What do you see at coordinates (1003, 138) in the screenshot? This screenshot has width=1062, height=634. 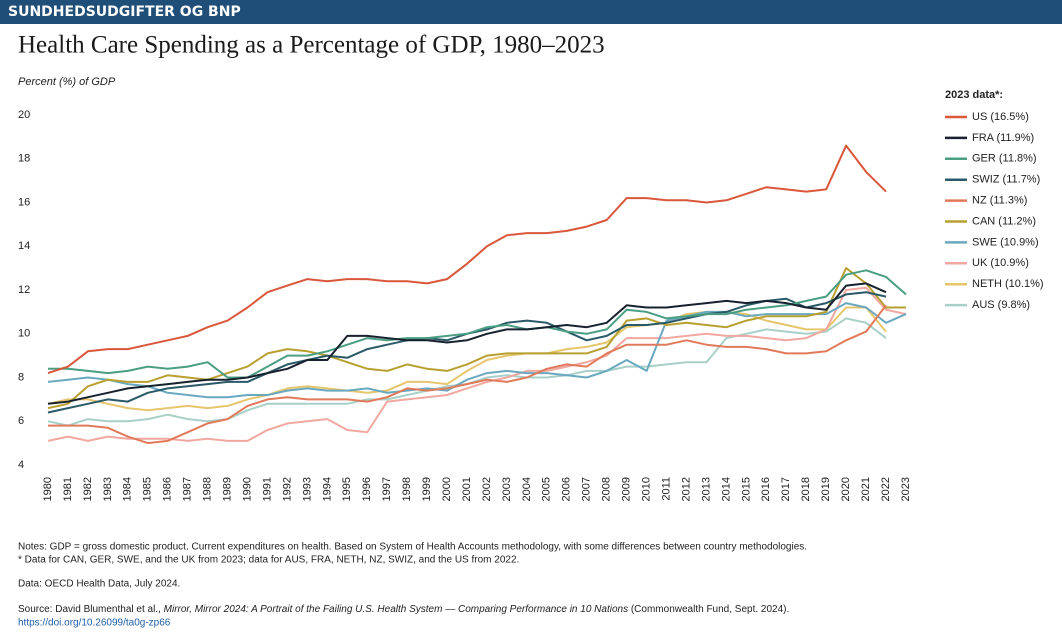 I see `legend-label: FRA (11.9%)` at bounding box center [1003, 138].